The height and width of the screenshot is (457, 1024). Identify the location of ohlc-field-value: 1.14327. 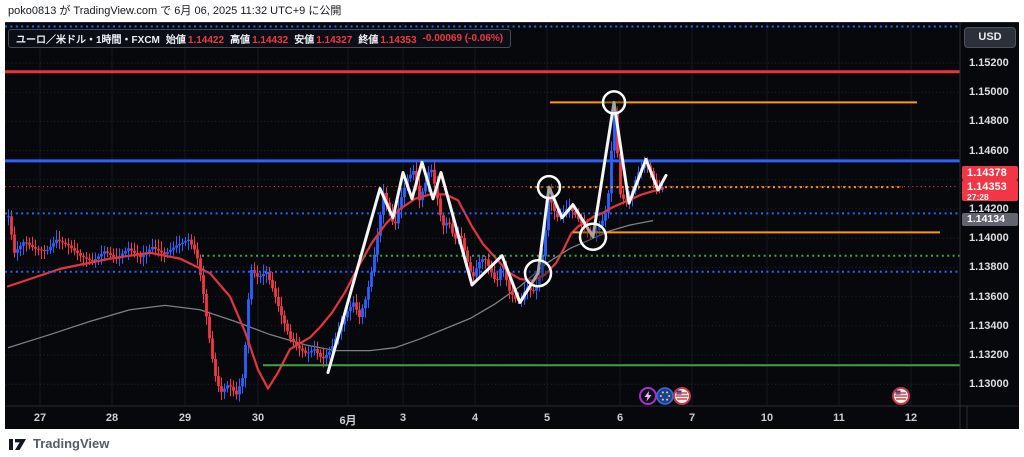
(334, 40).